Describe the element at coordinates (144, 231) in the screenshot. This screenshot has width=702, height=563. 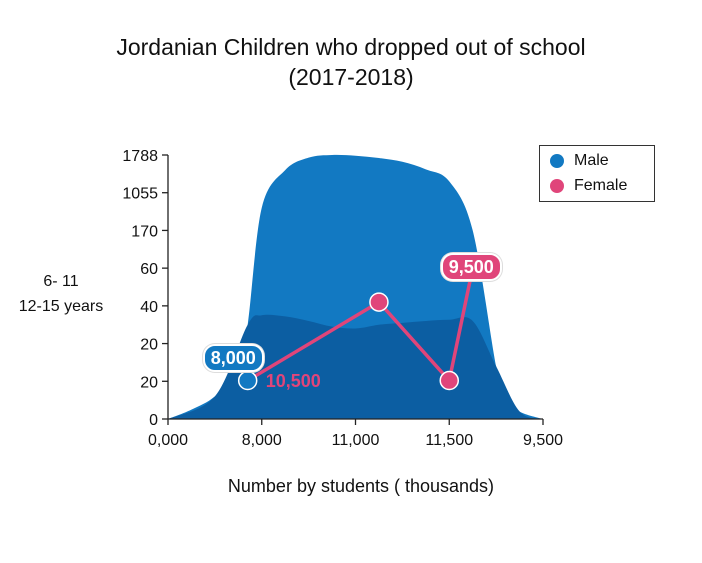
I see `y-tick-label: 170` at that location.